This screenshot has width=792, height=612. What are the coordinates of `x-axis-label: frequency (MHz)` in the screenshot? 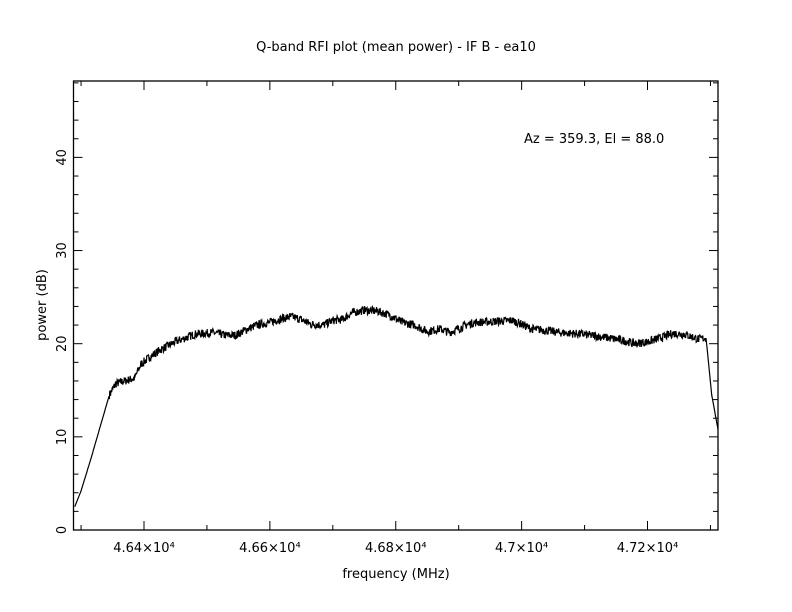 It's located at (395, 574).